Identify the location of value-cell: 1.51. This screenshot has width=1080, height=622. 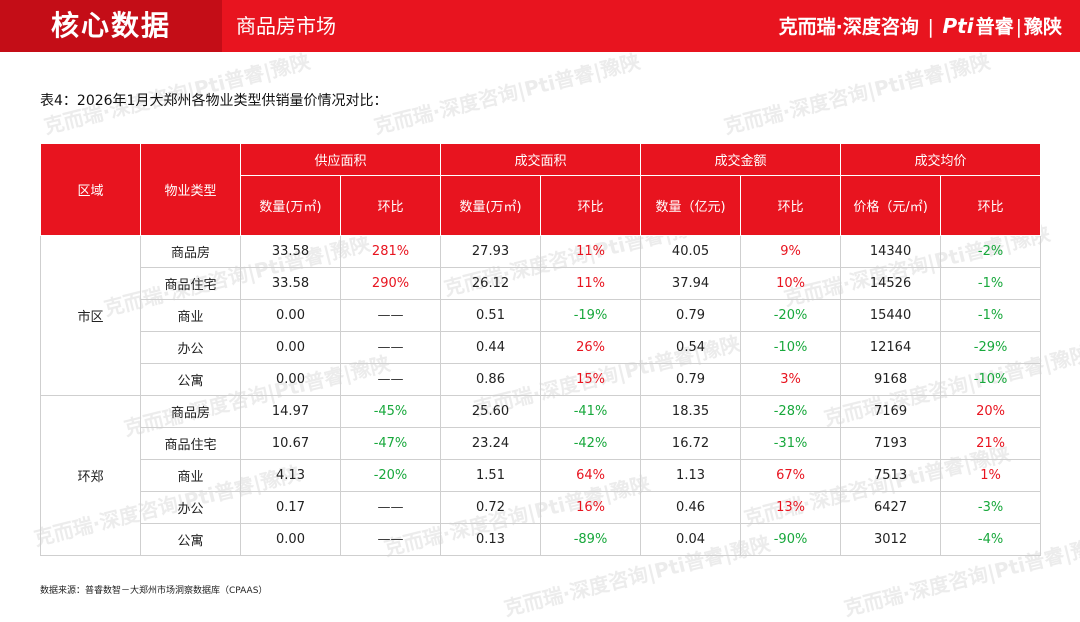
(491, 475).